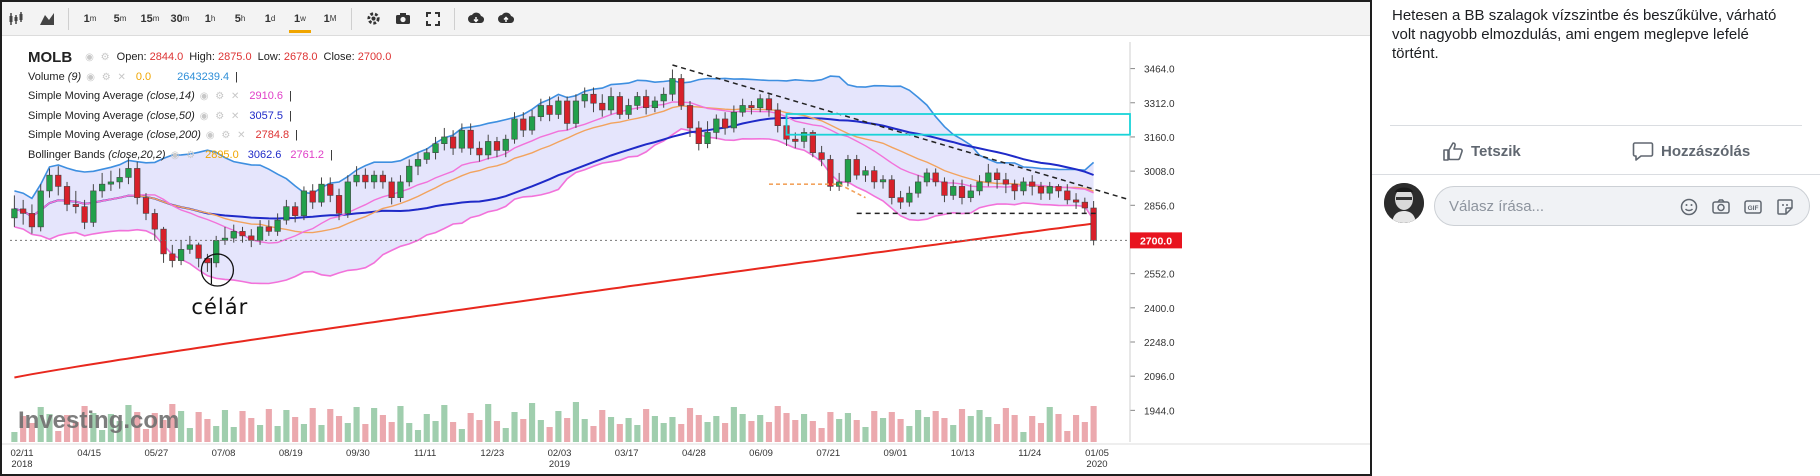 The height and width of the screenshot is (476, 1820). Describe the element at coordinates (1596, 174) in the screenshot. I see `divider` at that location.